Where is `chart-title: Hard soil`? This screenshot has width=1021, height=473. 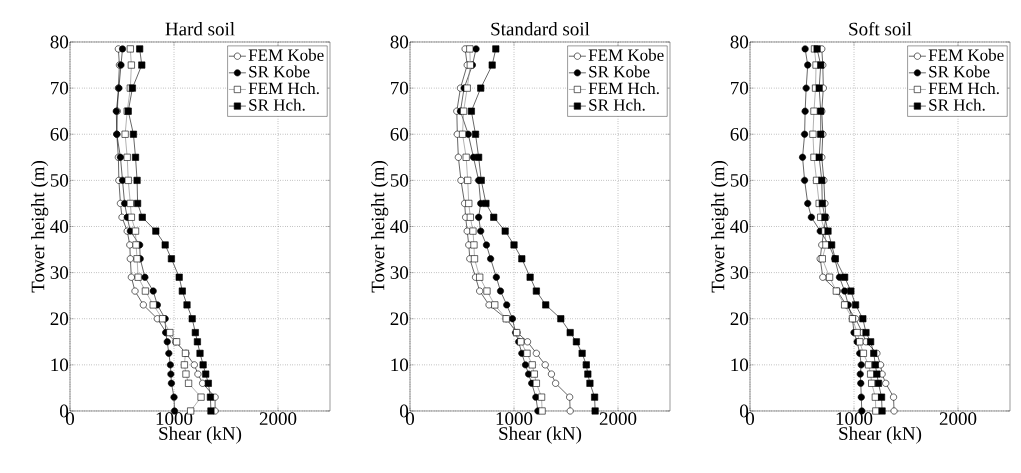 chart-title: Hard soil is located at coordinates (200, 29).